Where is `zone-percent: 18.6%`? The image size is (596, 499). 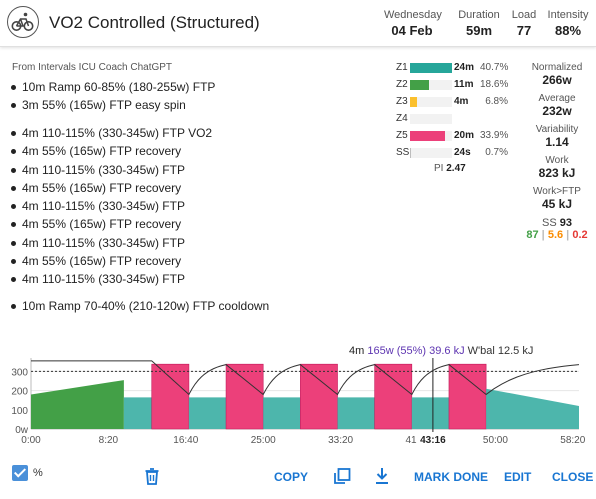
zone-percent: 18.6% is located at coordinates (494, 84).